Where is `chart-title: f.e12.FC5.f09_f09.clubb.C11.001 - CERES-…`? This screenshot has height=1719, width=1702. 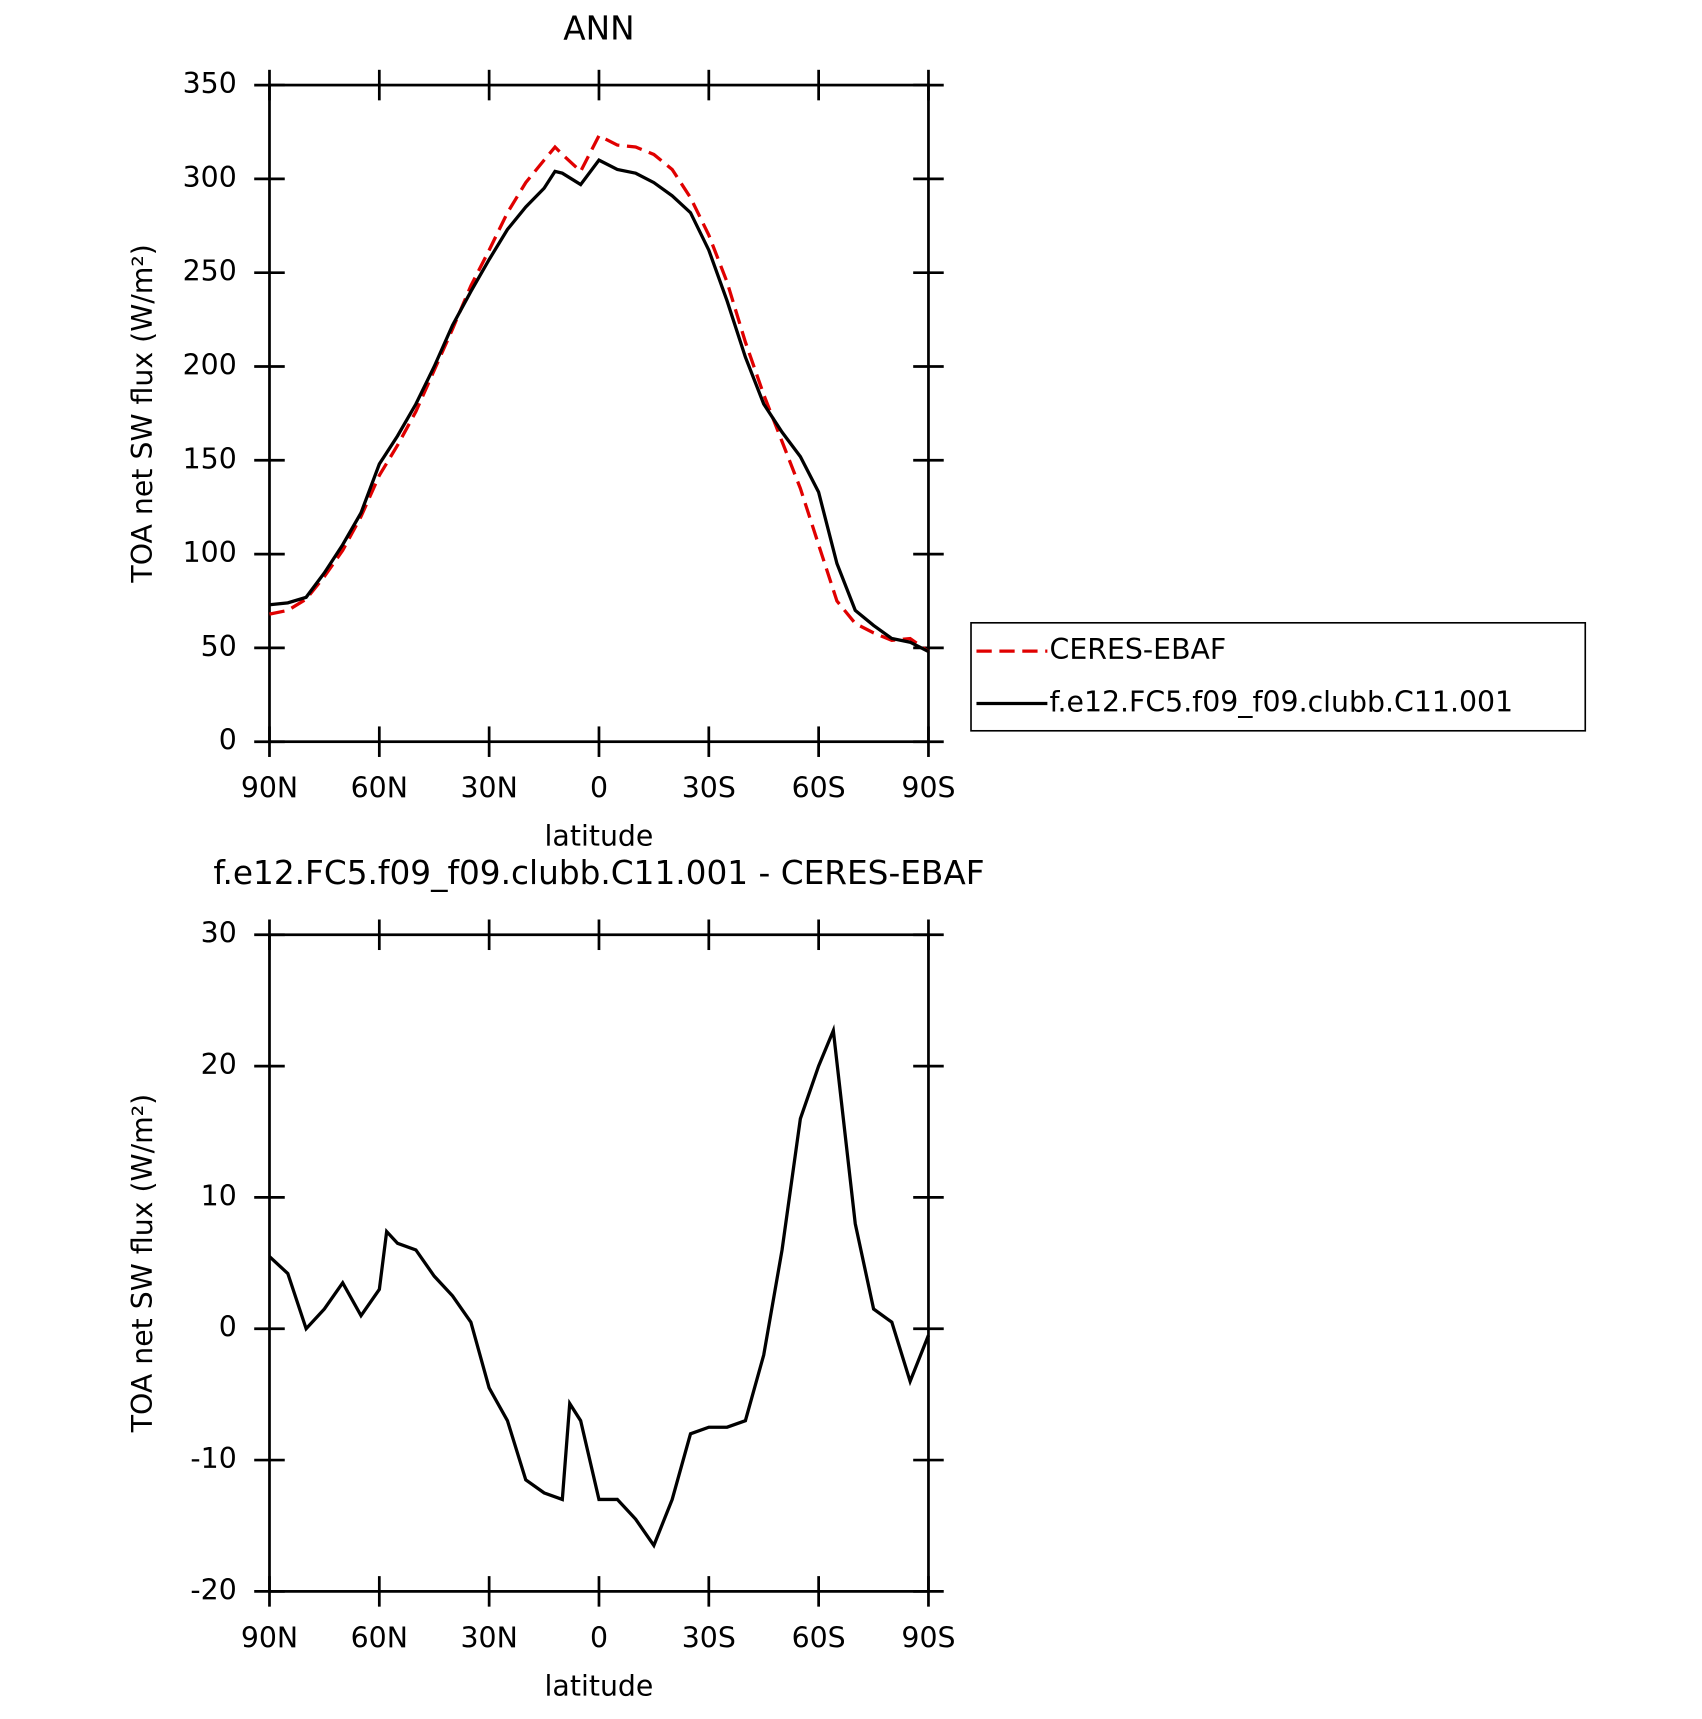
chart-title: f.e12.FC5.f09_f09.clubb.C11.001 - CERES-… is located at coordinates (598, 873).